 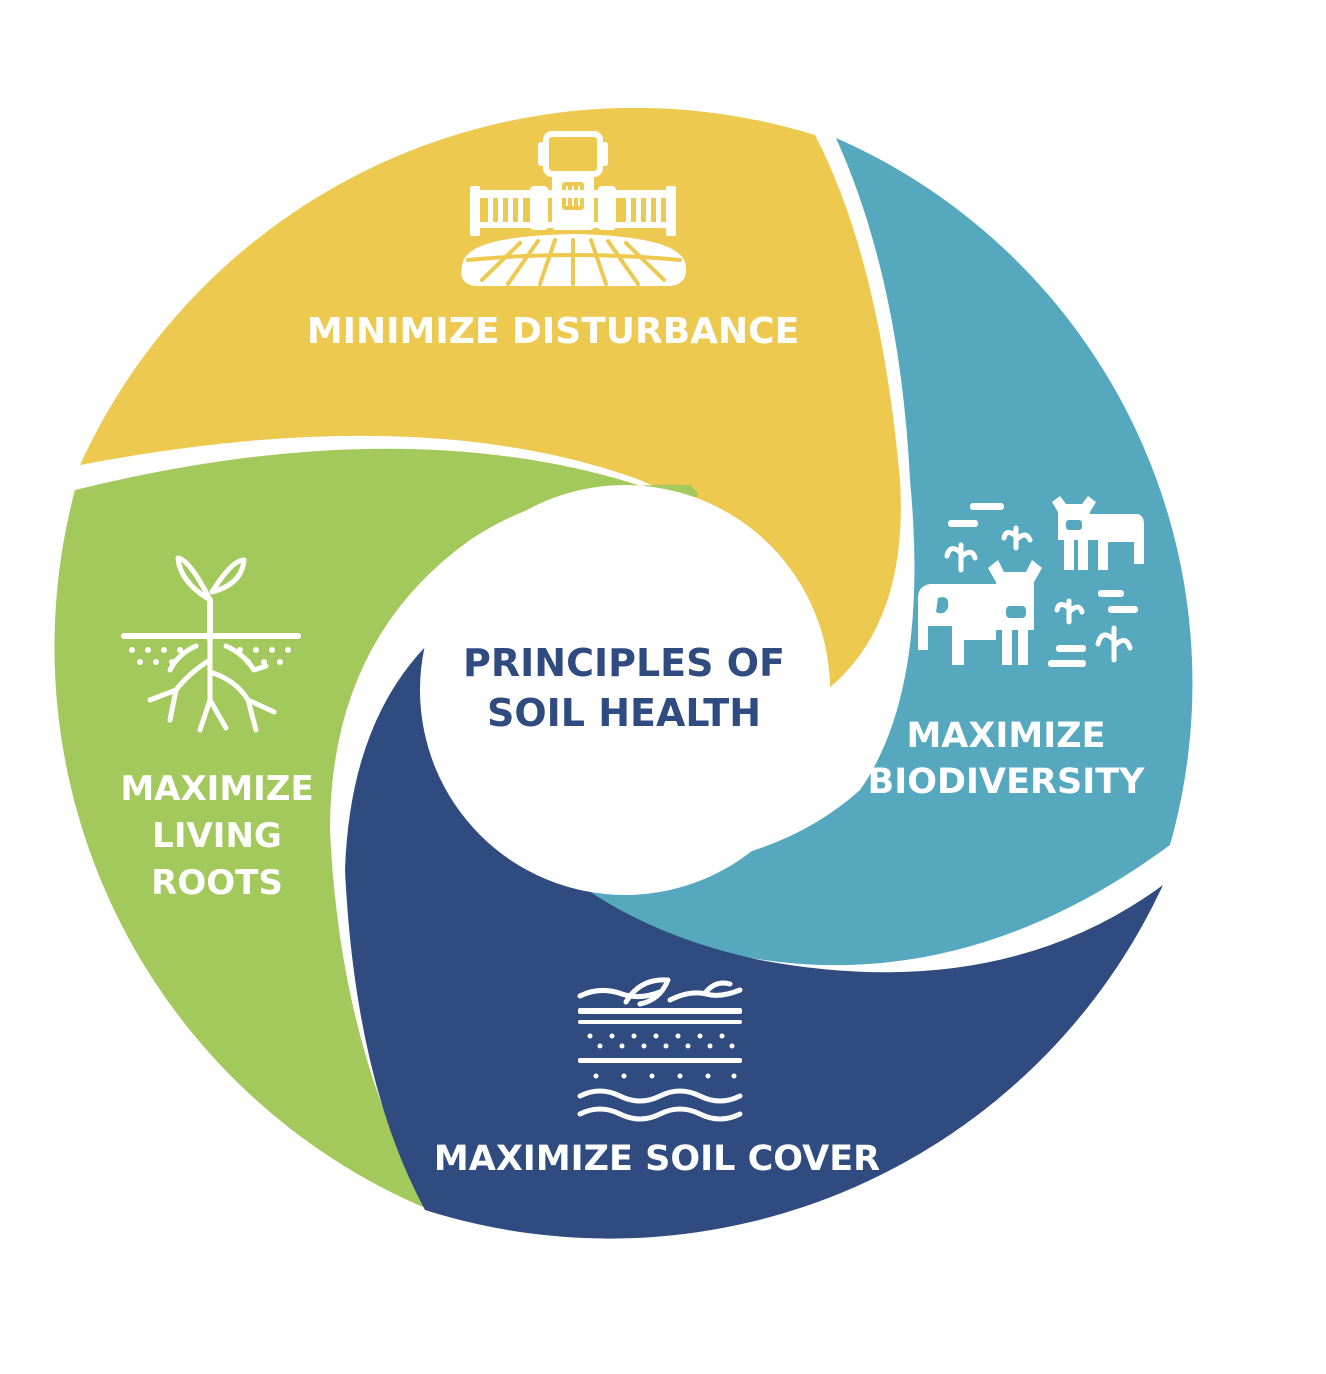 I want to click on segment-label-maximize-living-roots-line2: LIVING, so click(x=217, y=836).